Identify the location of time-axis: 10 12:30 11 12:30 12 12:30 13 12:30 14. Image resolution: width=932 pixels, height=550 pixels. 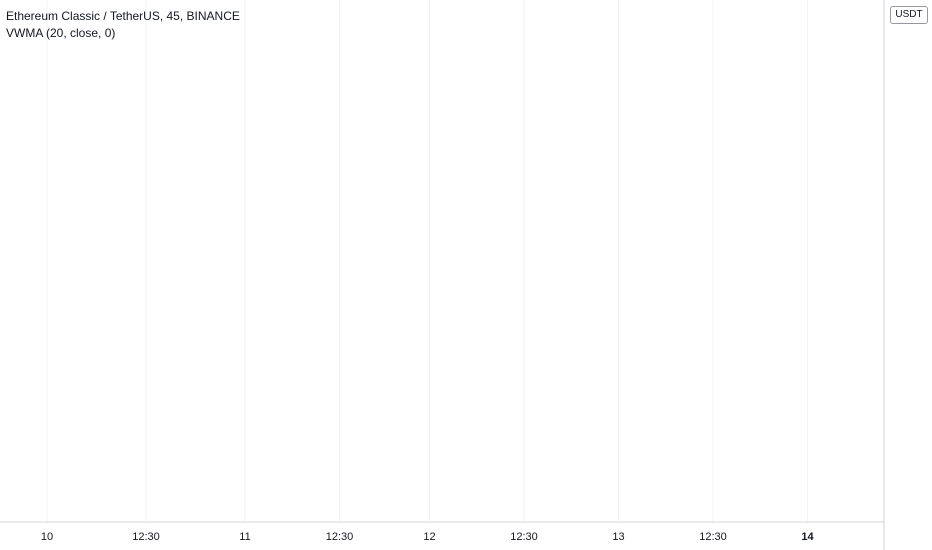
(428, 537).